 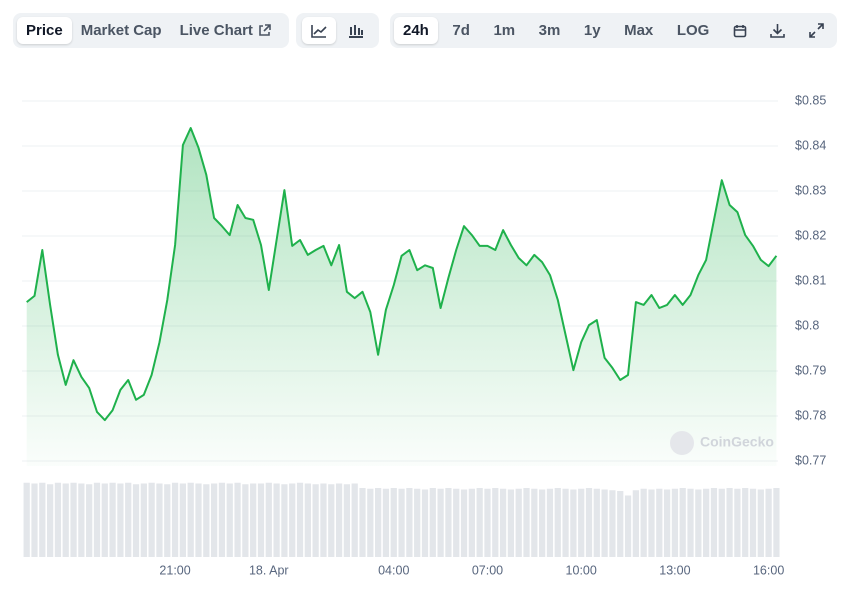 I want to click on y-tick-label: $0.83, so click(x=810, y=190).